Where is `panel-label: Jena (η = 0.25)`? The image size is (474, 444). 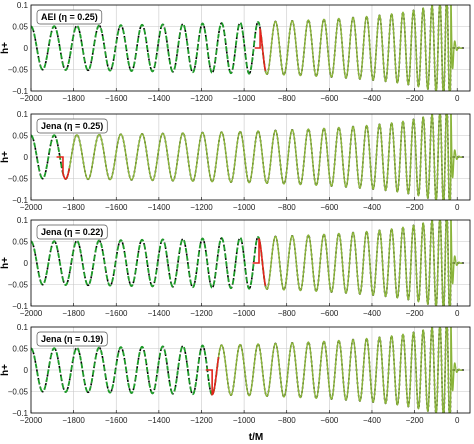 panel-label: Jena (η = 0.25) is located at coordinates (72, 126).